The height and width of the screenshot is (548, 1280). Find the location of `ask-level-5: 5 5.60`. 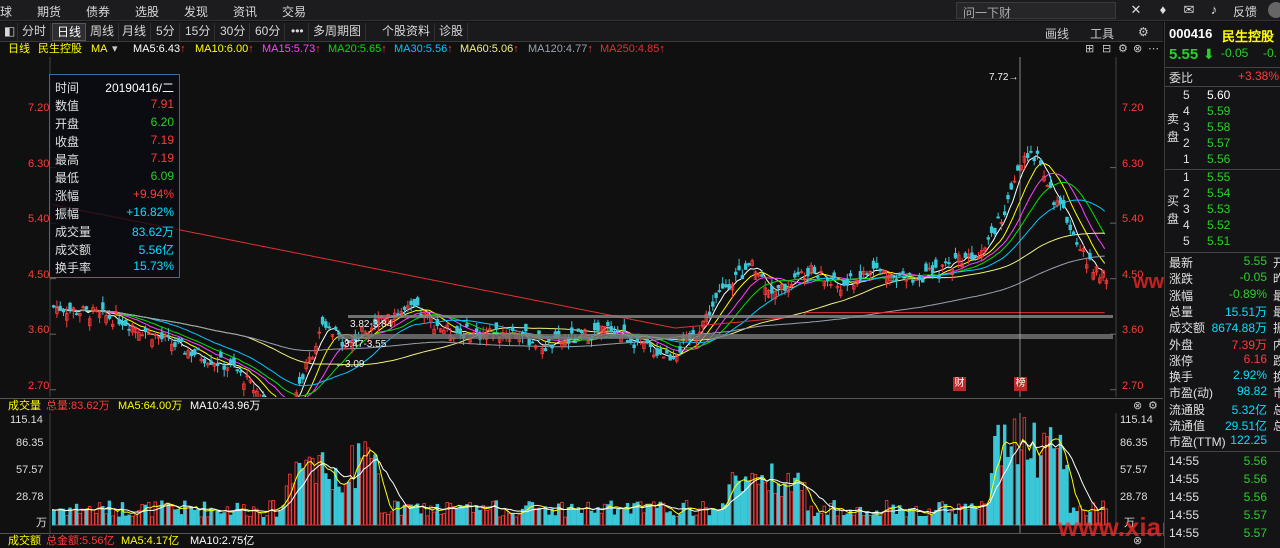

ask-level-5: 5 5.60 is located at coordinates (1222, 96).